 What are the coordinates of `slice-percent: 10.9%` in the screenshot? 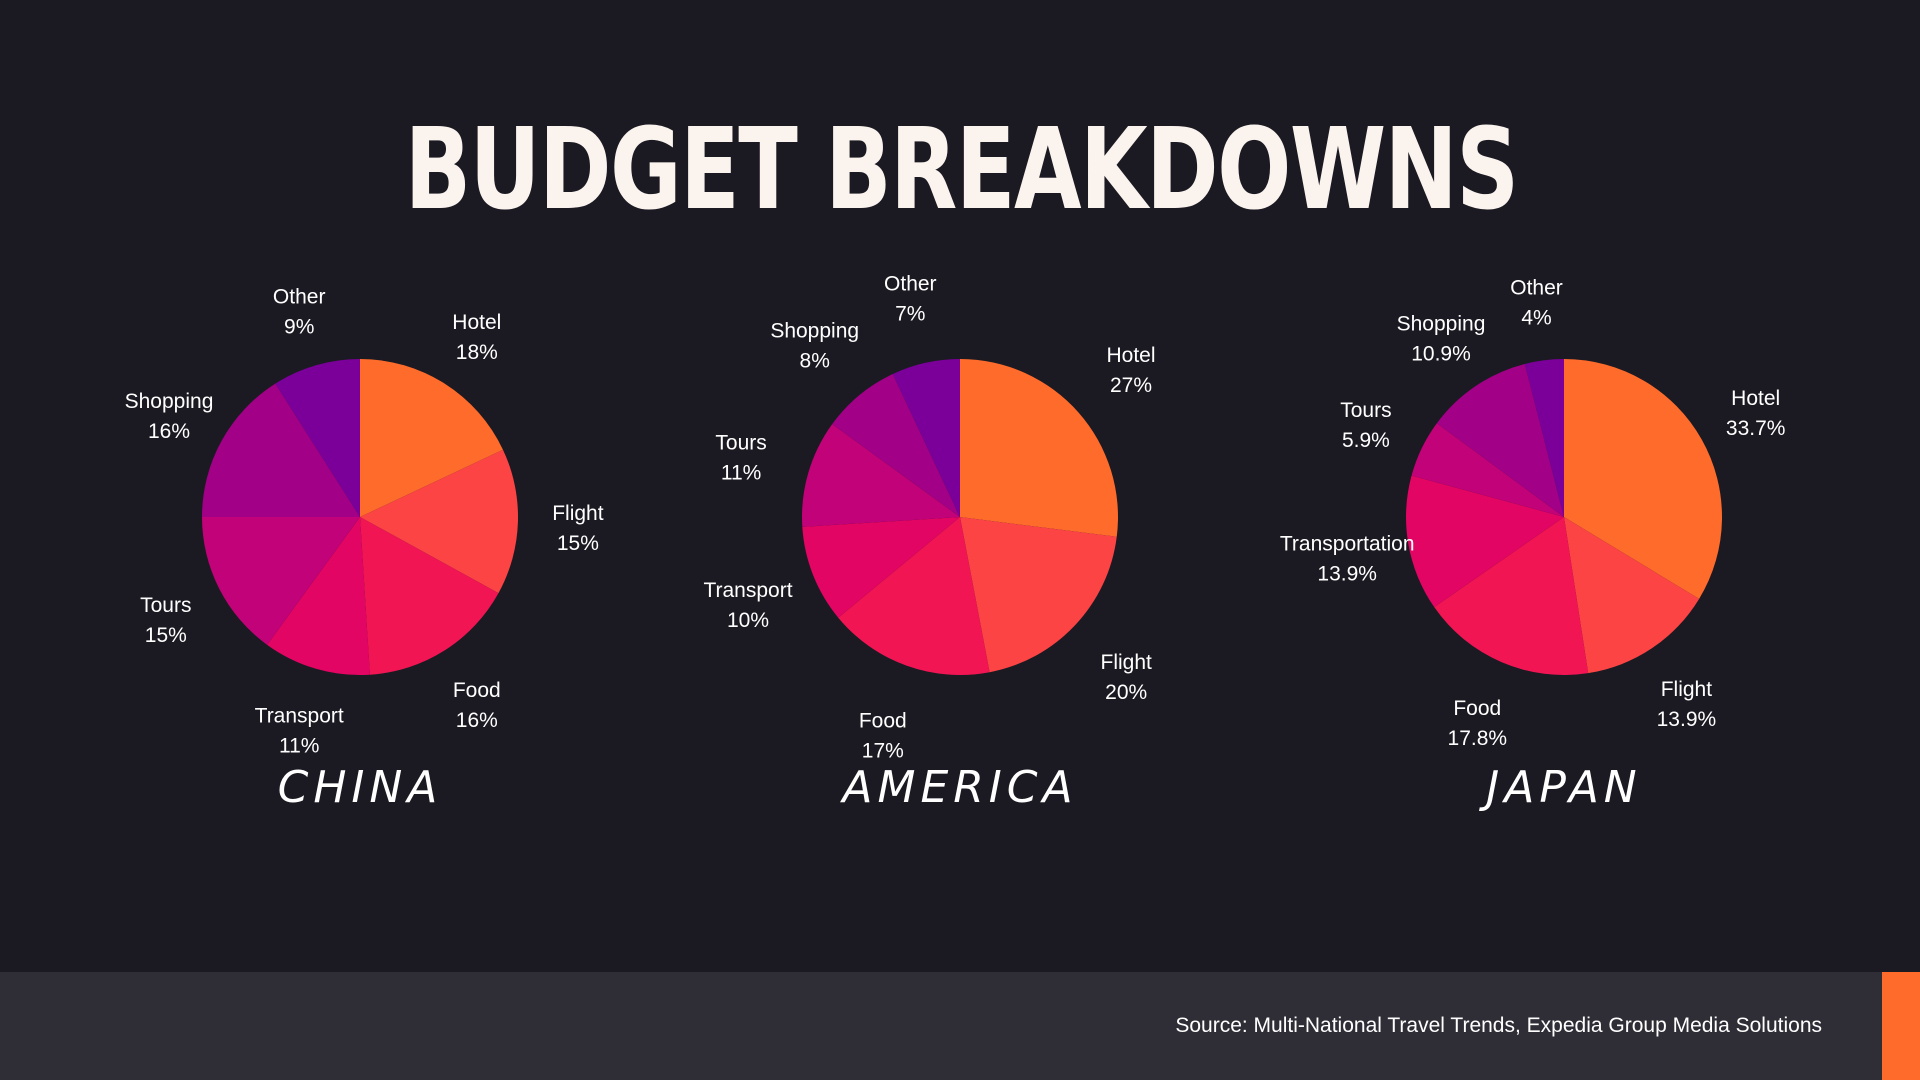 It's located at (1441, 354).